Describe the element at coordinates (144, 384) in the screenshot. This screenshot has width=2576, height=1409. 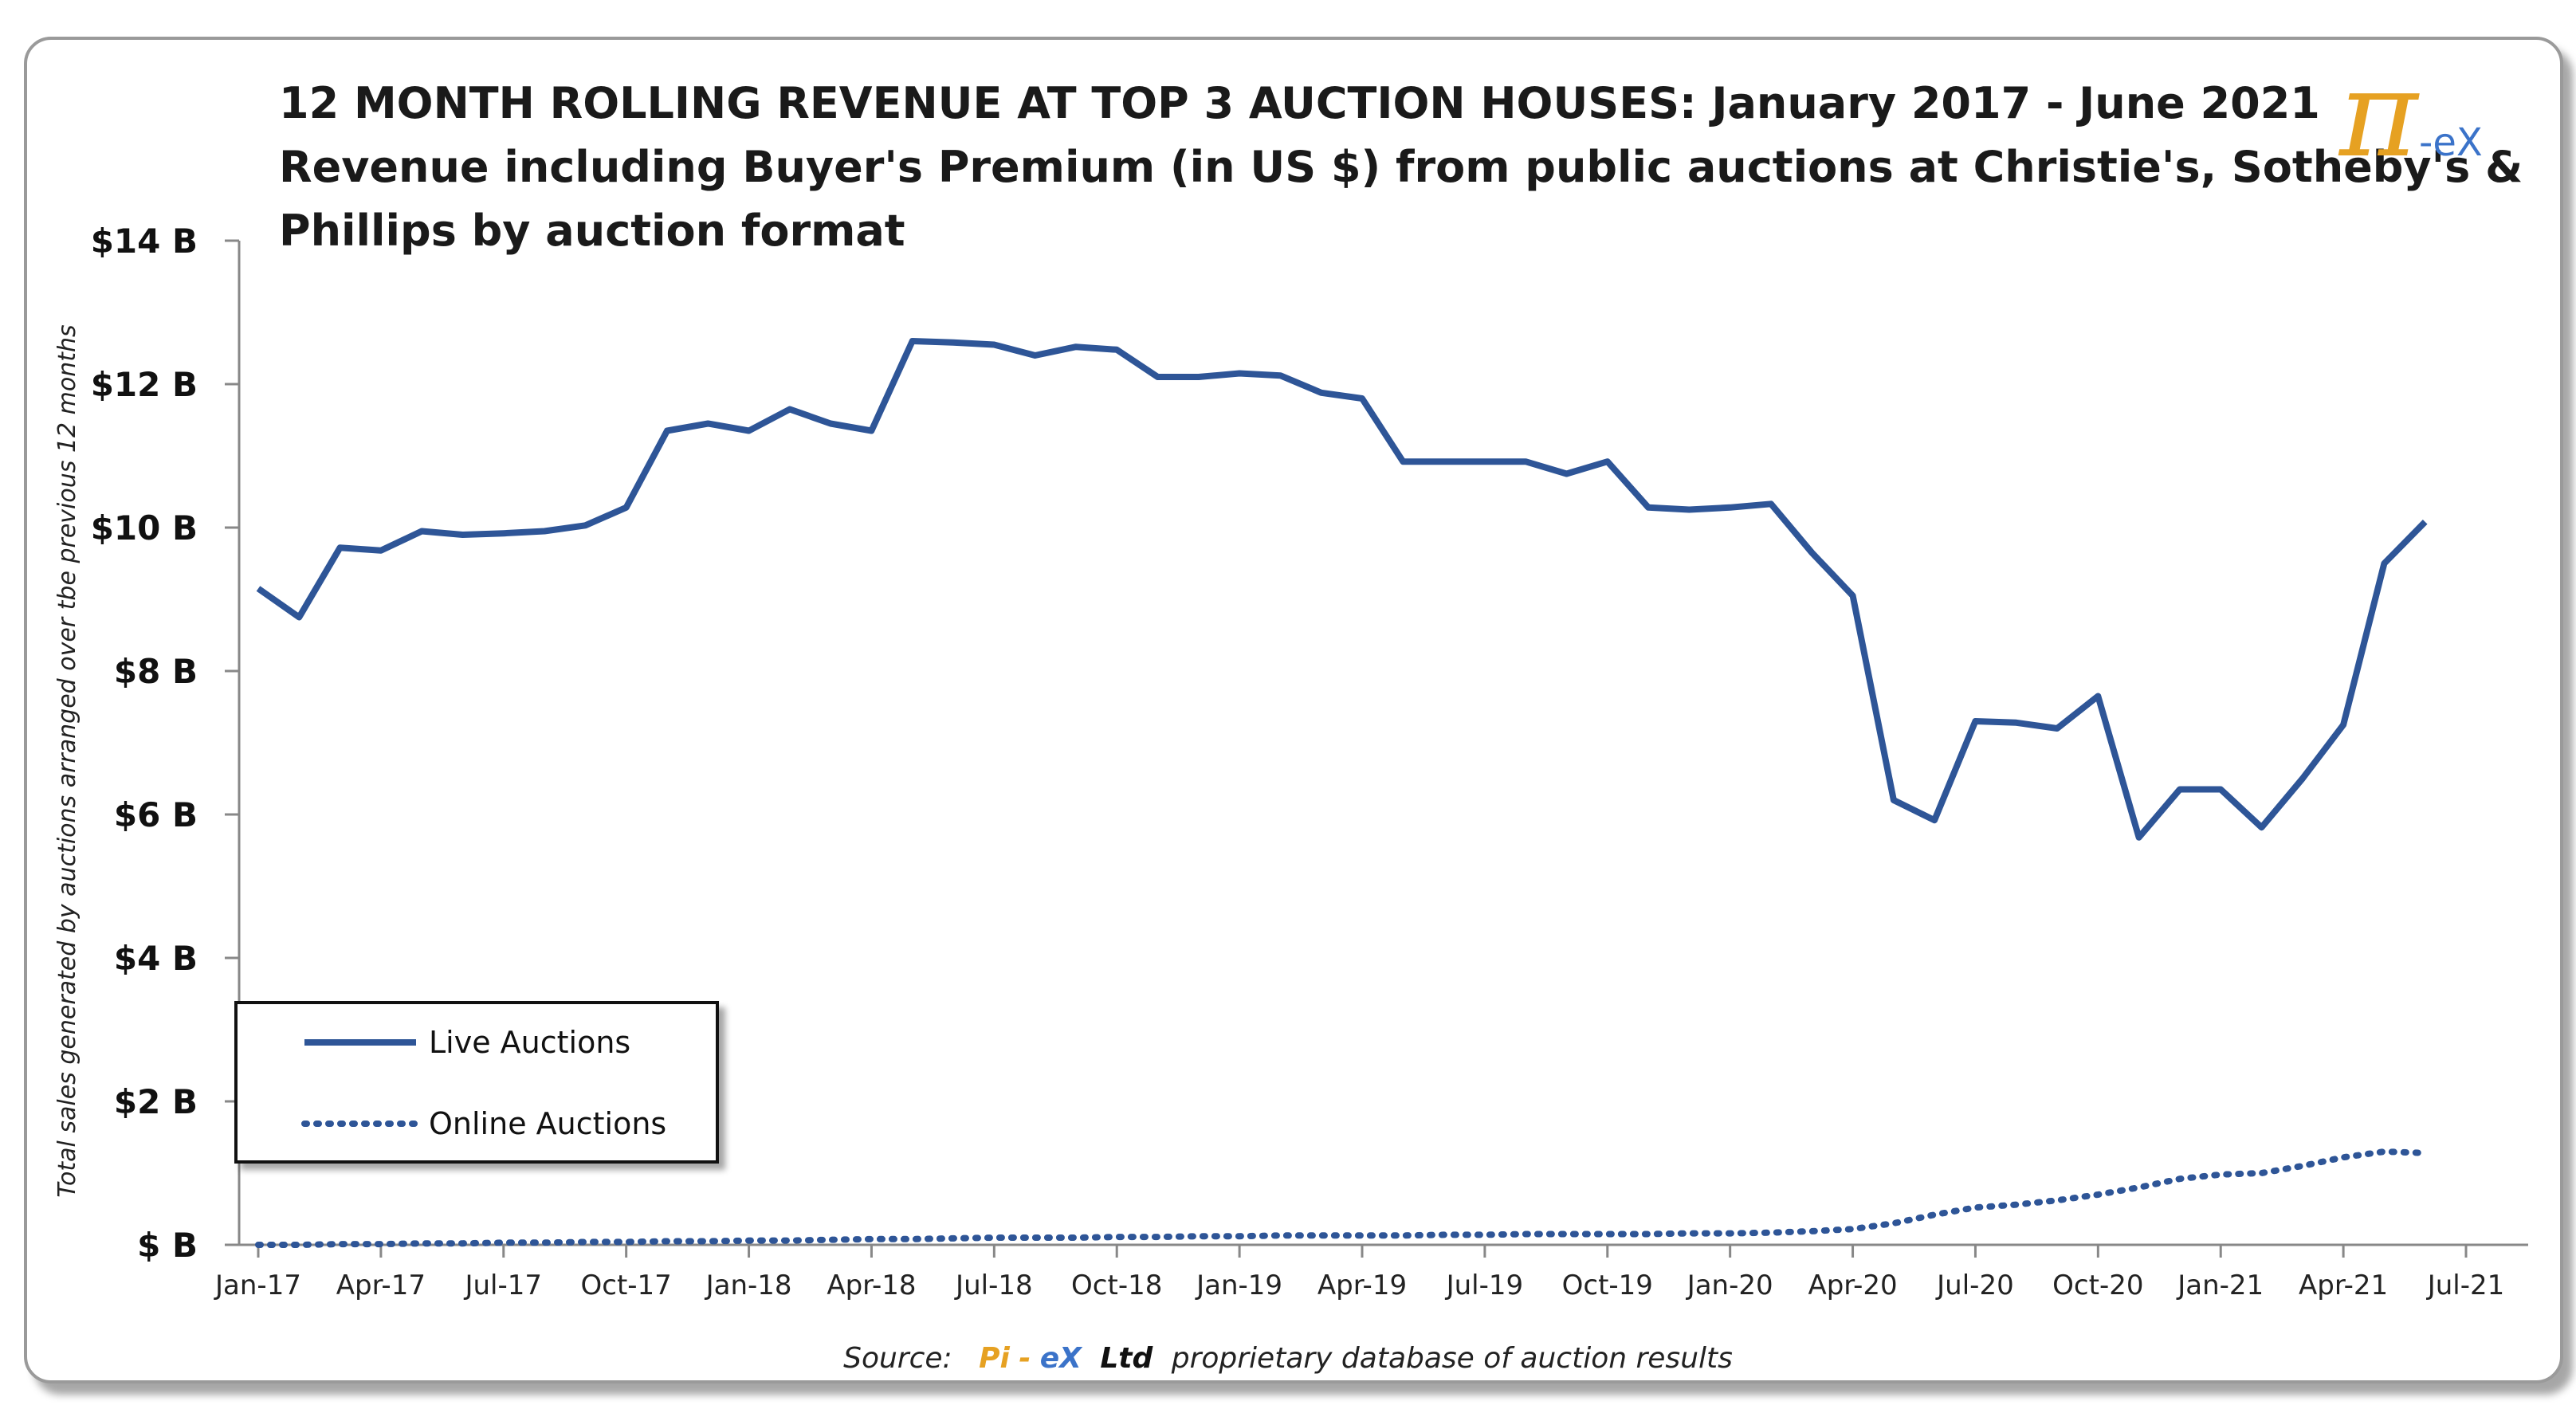
I see `y-tick-label: $12 B` at that location.